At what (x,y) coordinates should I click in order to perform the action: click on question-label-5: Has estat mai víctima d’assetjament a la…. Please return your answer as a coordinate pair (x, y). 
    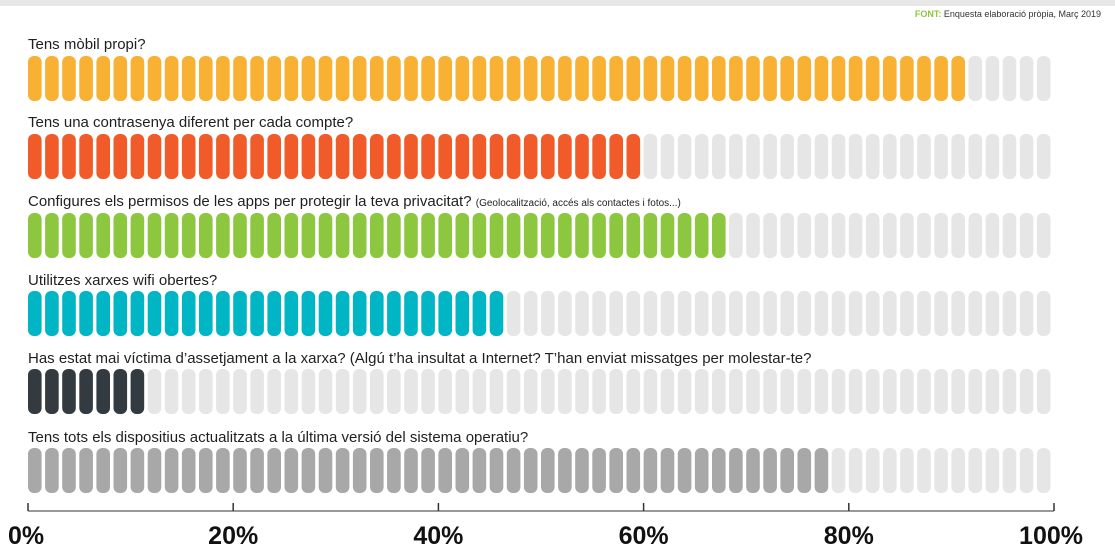
    Looking at the image, I should click on (419, 358).